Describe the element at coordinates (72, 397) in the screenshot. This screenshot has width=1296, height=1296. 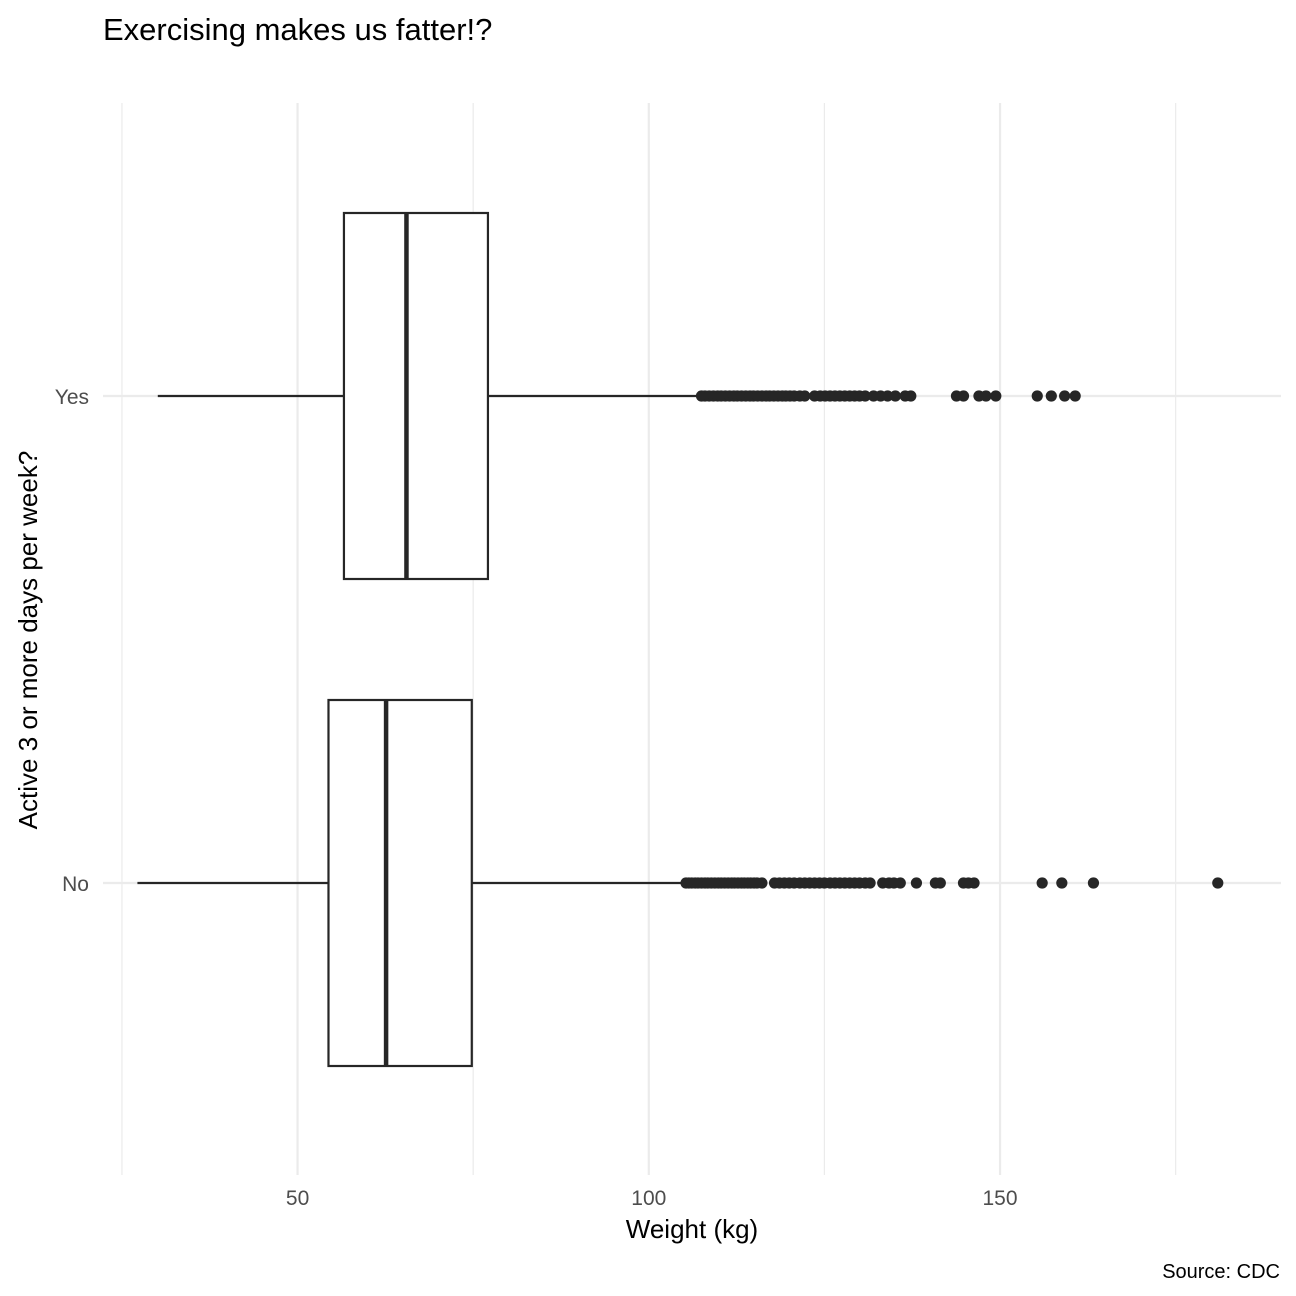
I see `y-tick-label: Yes` at that location.